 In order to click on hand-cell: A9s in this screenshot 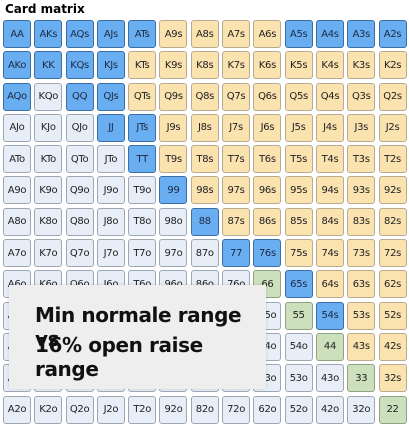, I will do `click(173, 34)`.